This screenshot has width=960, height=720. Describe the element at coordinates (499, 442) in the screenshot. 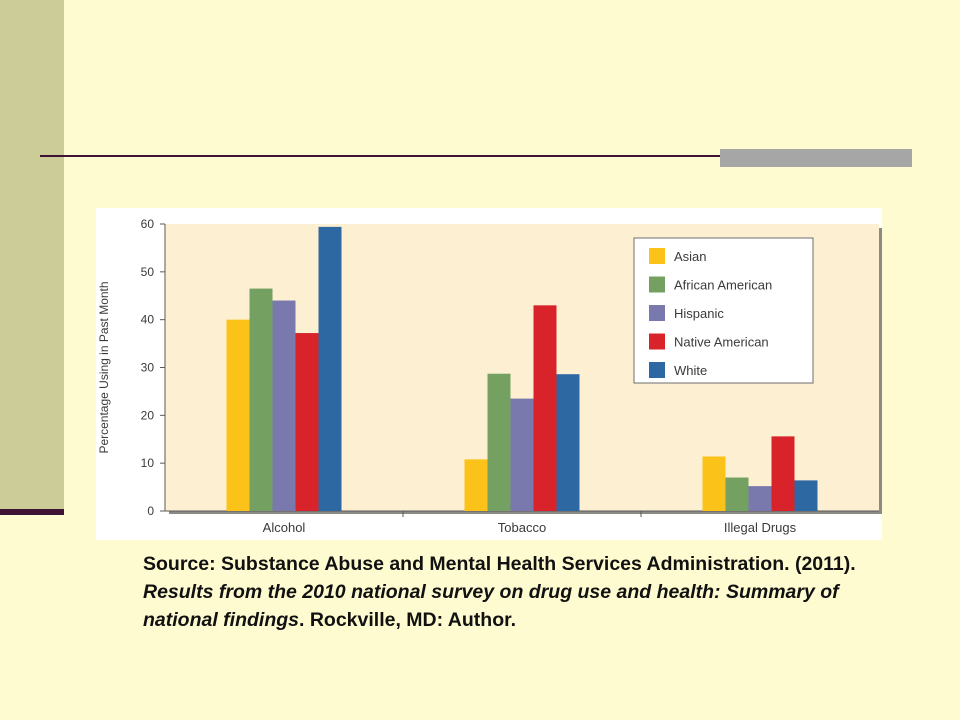

I see `bar-tobacco-african-american` at that location.